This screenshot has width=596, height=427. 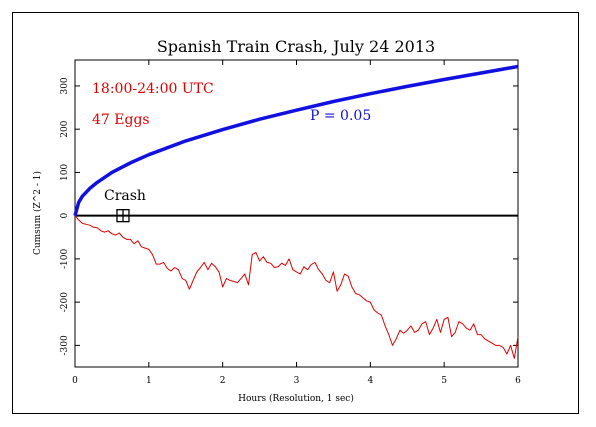 I want to click on y-tick-label-5: 200, so click(x=65, y=128).